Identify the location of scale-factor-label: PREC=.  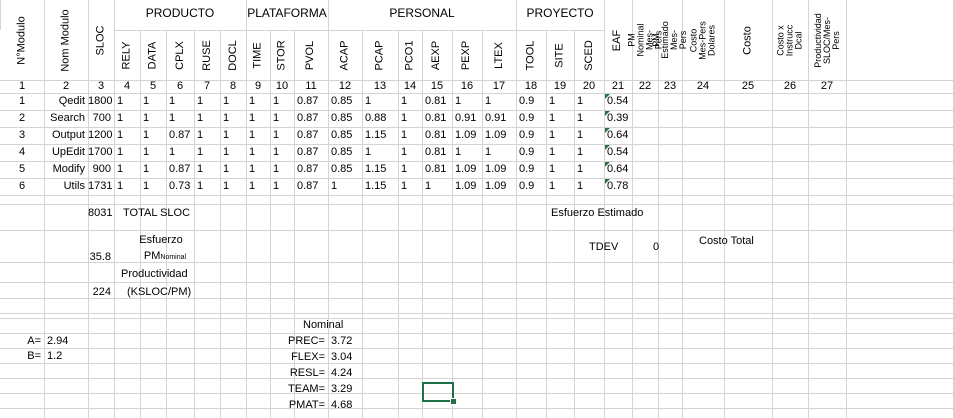
(306, 341).